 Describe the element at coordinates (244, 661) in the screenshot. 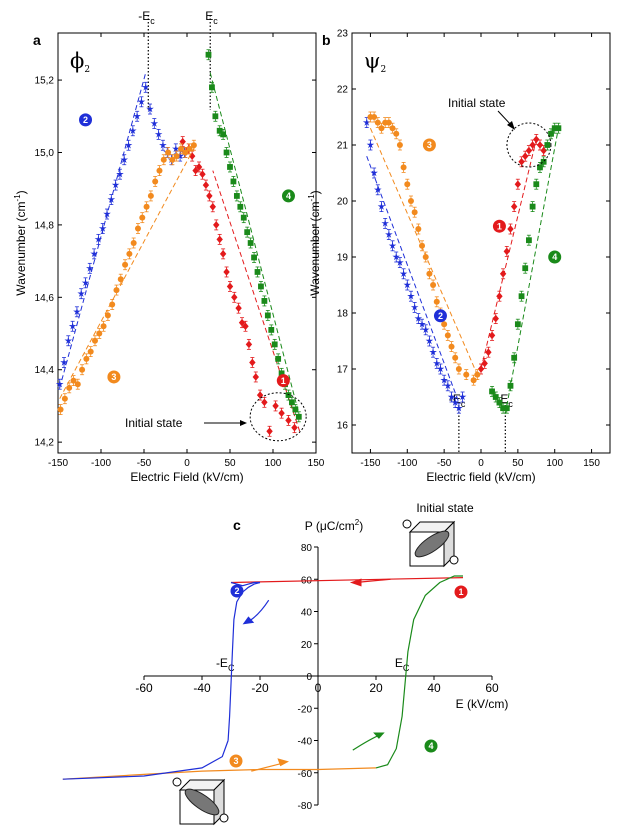

I see `loop-branch-2b` at that location.